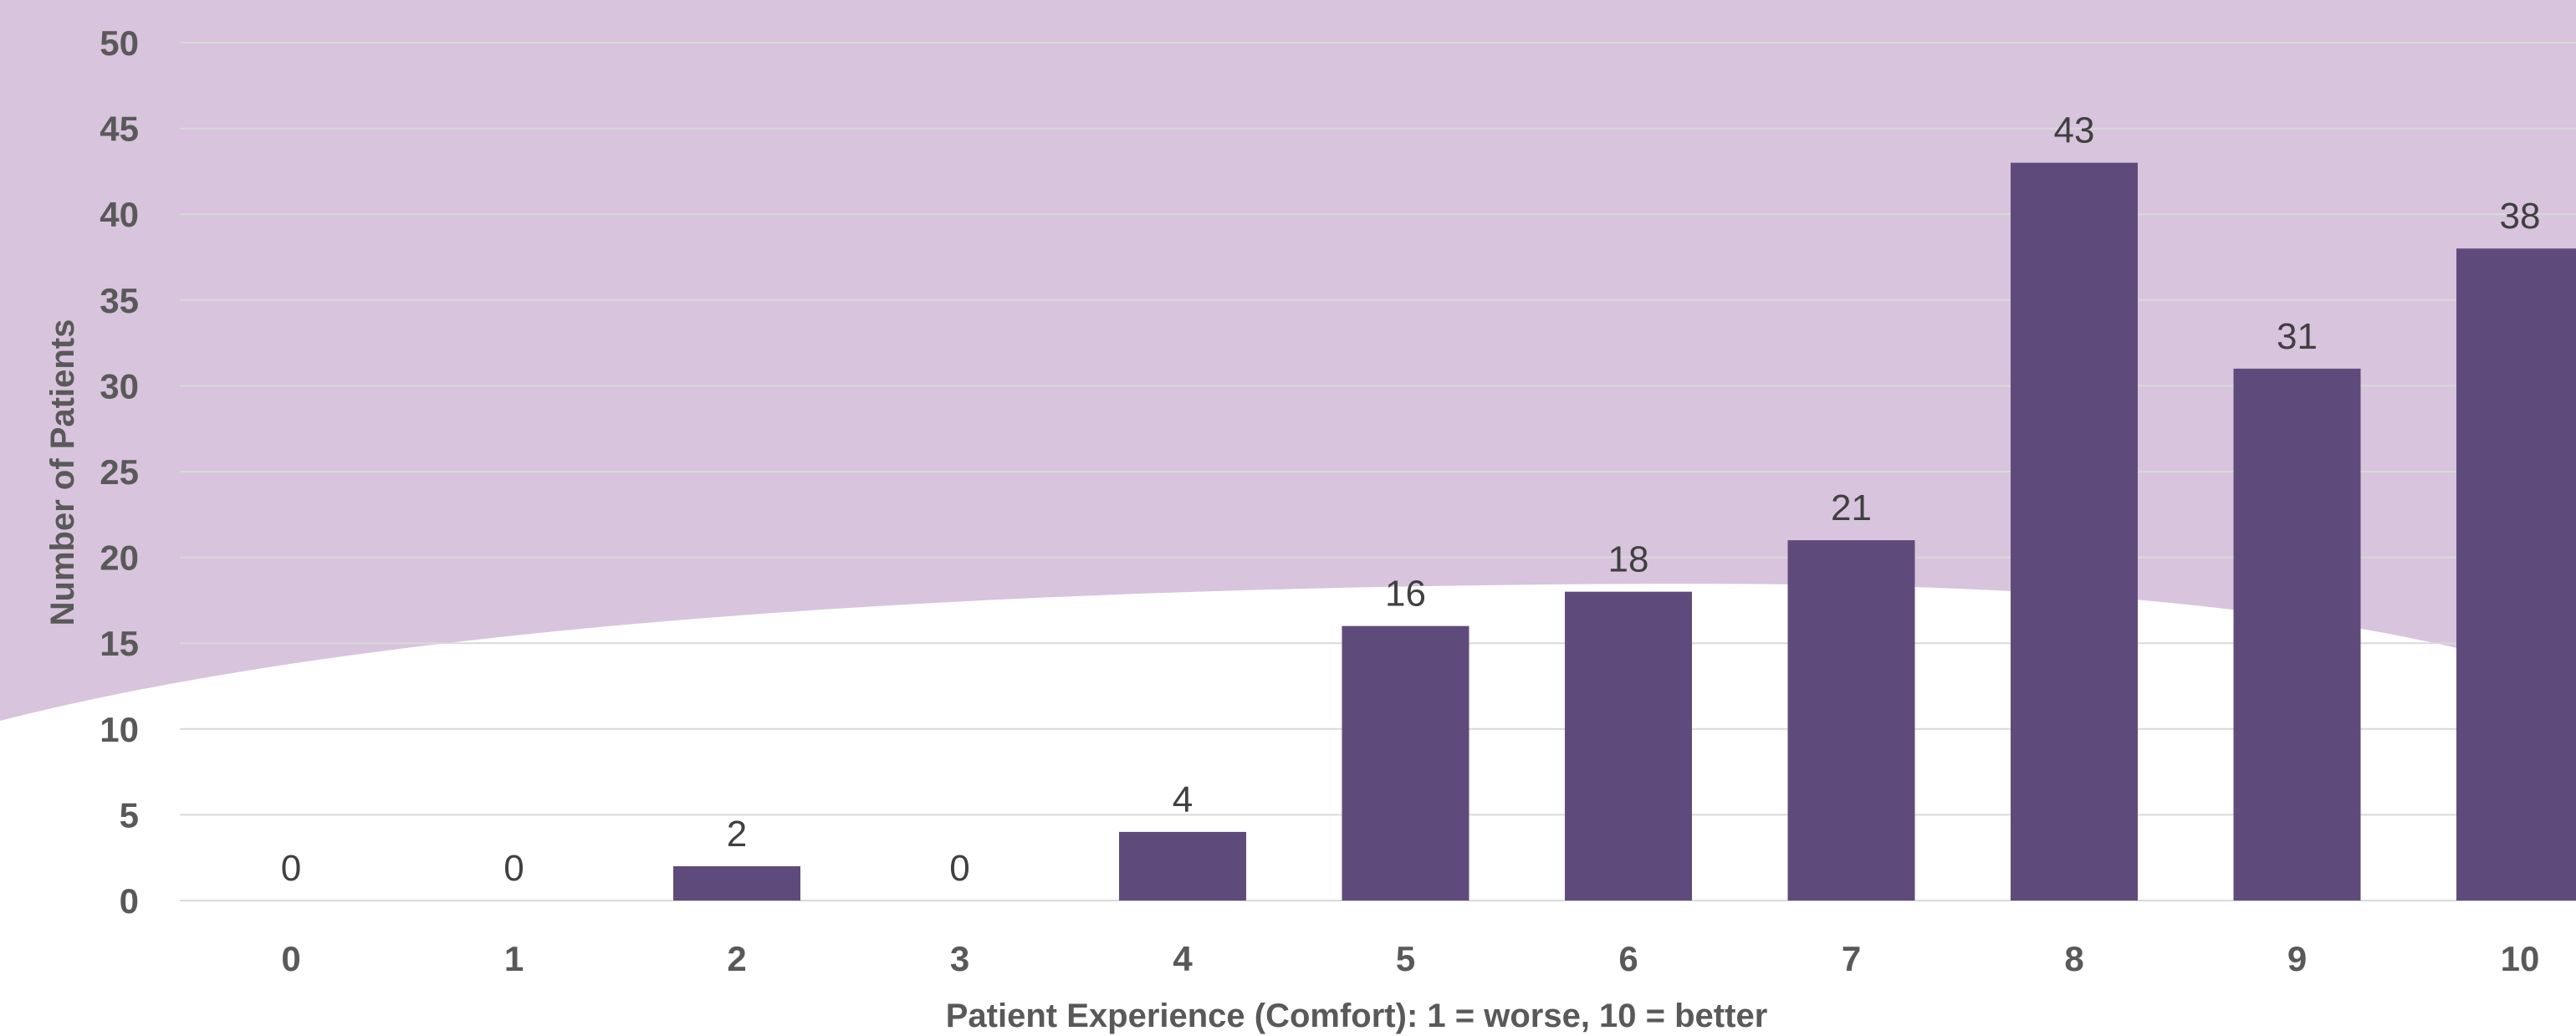 Image resolution: width=2576 pixels, height=1036 pixels. What do you see at coordinates (1851, 507) in the screenshot?
I see `data-label: 21` at bounding box center [1851, 507].